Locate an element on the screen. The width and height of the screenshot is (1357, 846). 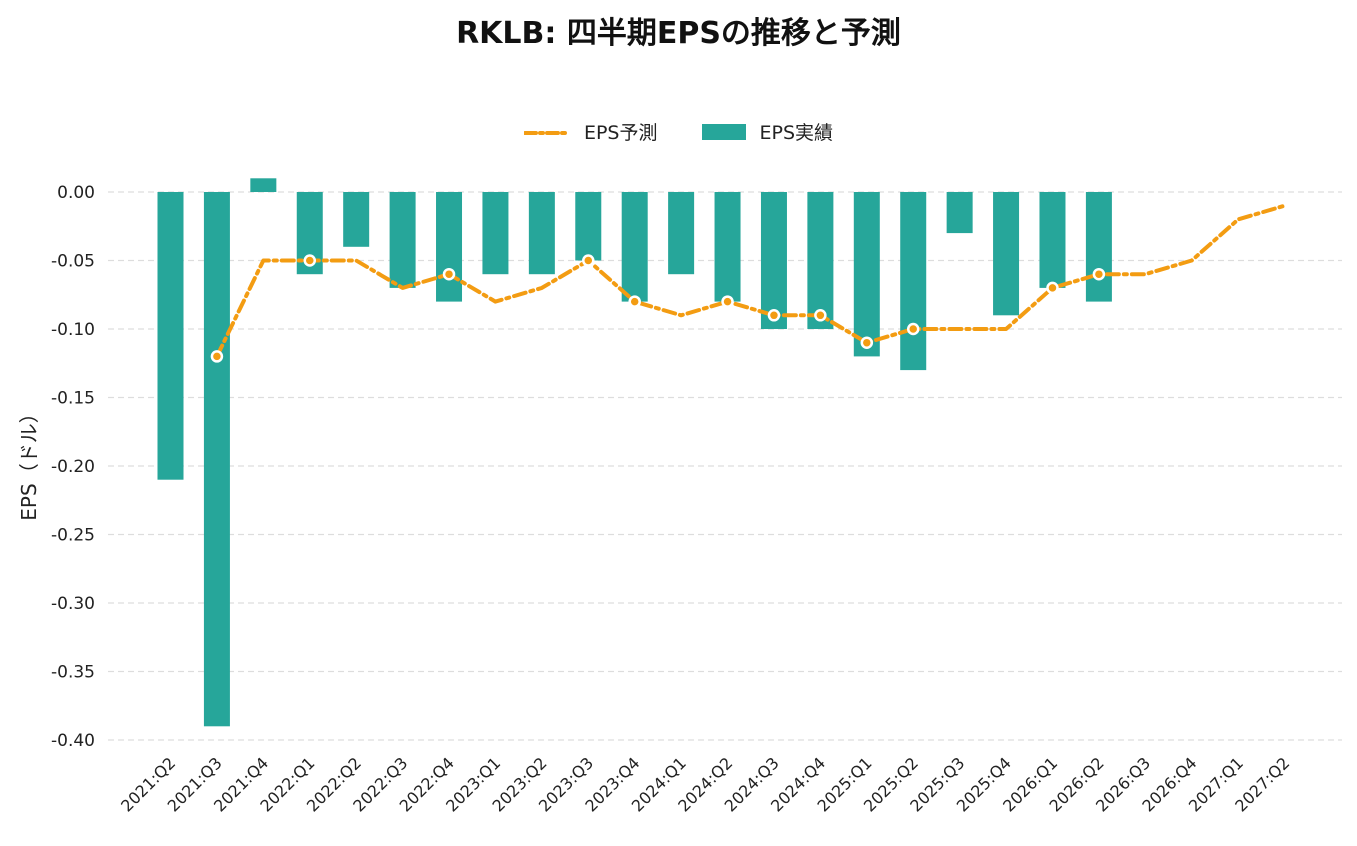
y-tick-label: 0.00 is located at coordinates (76, 193).